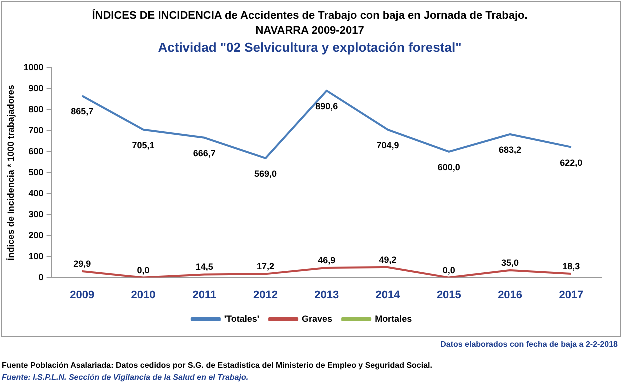 The height and width of the screenshot is (386, 624). What do you see at coordinates (327, 295) in the screenshot?
I see `x-tick-label: 2013` at bounding box center [327, 295].